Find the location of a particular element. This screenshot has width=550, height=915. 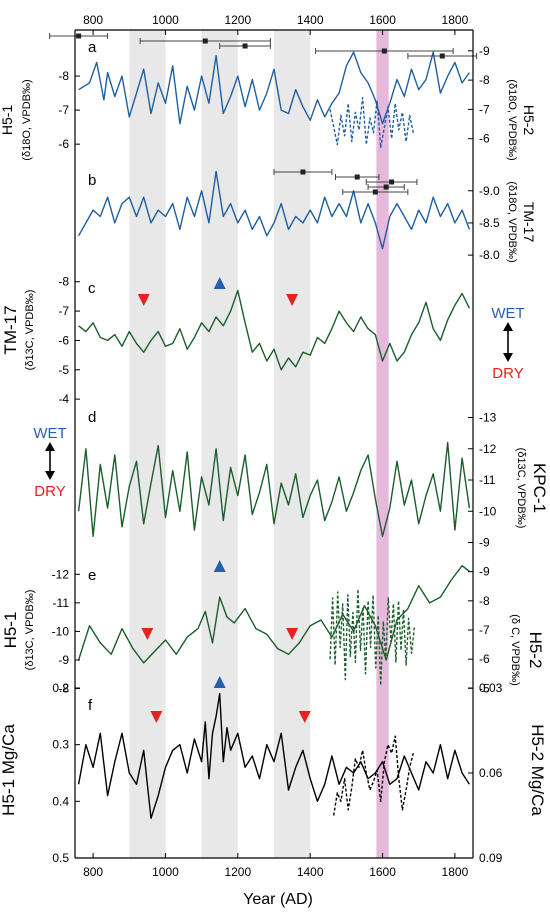

wet-dry-indicator-left: WET DRY is located at coordinates (49, 462).